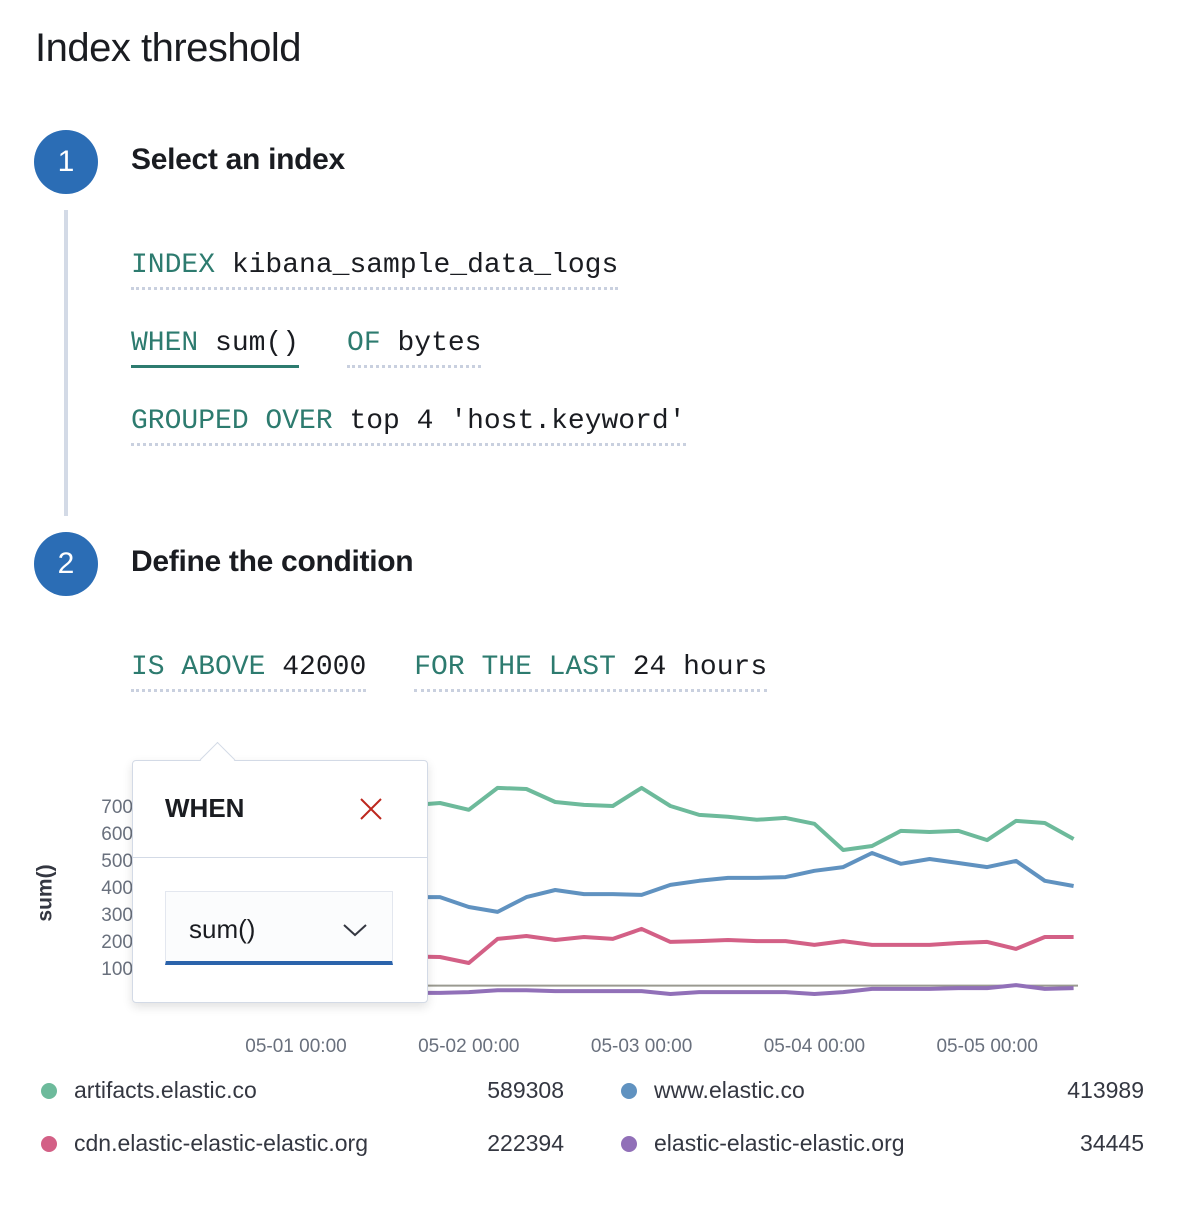 The height and width of the screenshot is (1222, 1204). I want to click on legend-value: 589308, so click(525, 1090).